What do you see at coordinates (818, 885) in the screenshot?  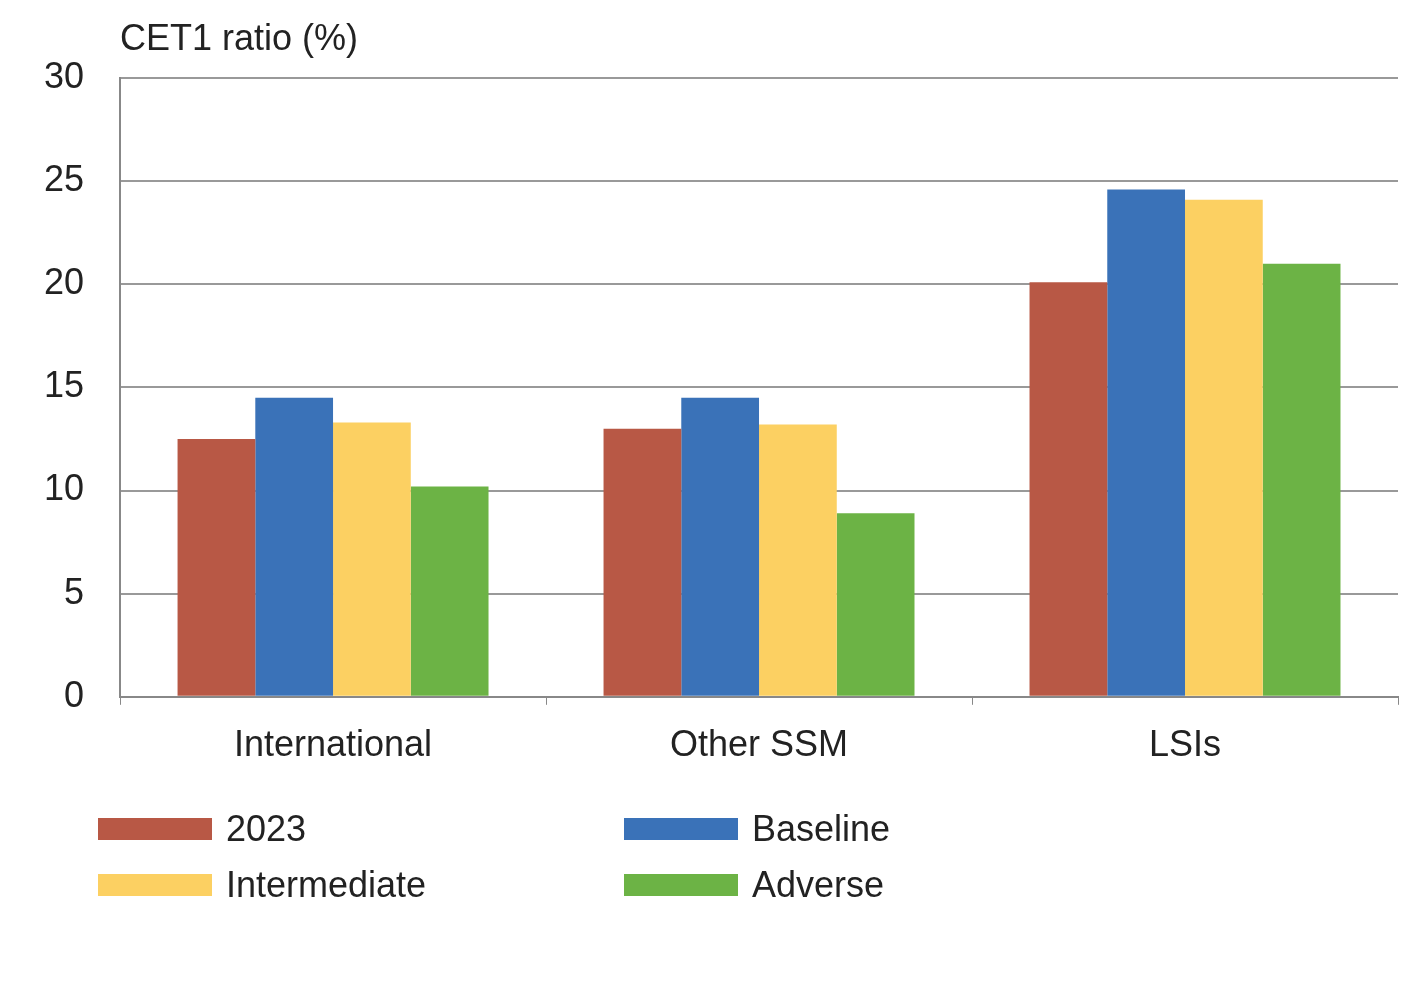 I see `legend-label: Adverse` at bounding box center [818, 885].